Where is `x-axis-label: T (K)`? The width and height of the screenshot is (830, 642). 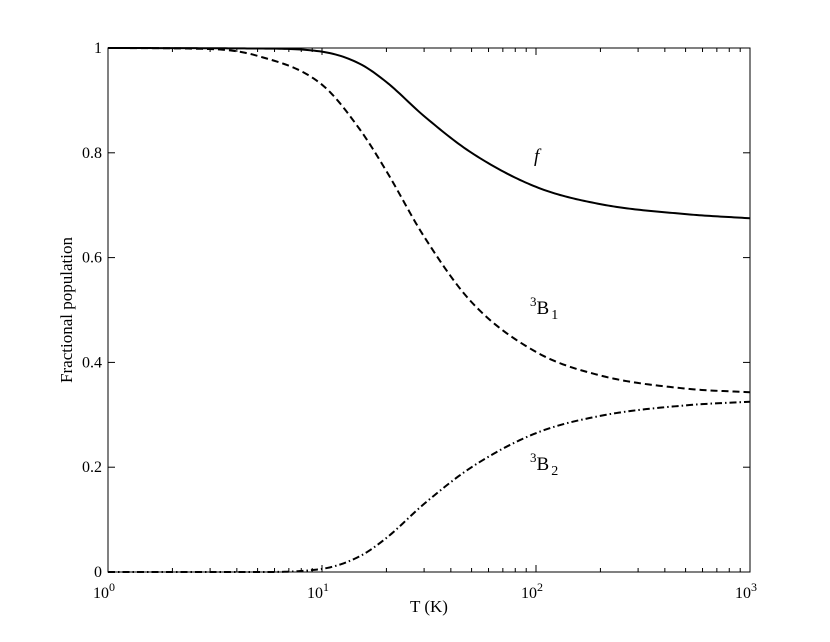
x-axis-label: T (K) is located at coordinates (429, 606).